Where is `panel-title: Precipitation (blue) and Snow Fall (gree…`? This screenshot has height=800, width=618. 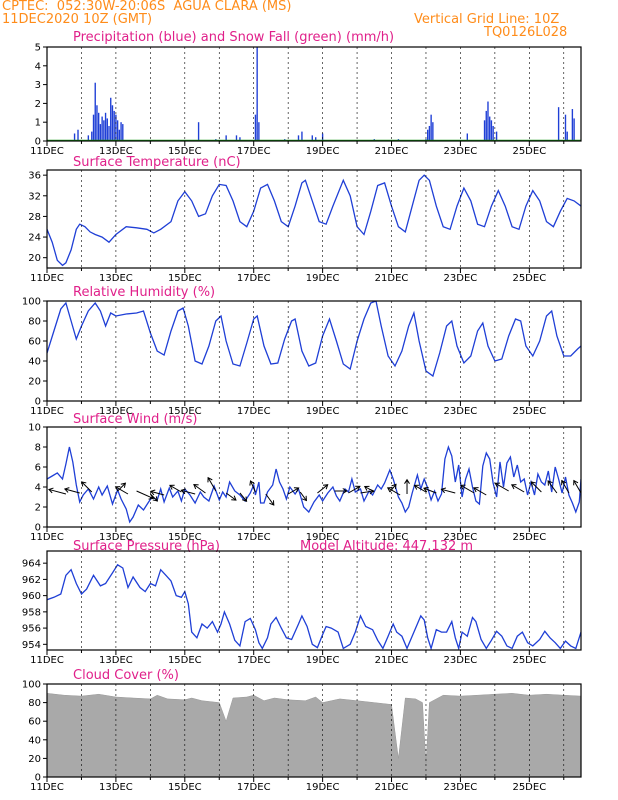 panel-title: Precipitation (blue) and Snow Fall (gree… is located at coordinates (233, 37).